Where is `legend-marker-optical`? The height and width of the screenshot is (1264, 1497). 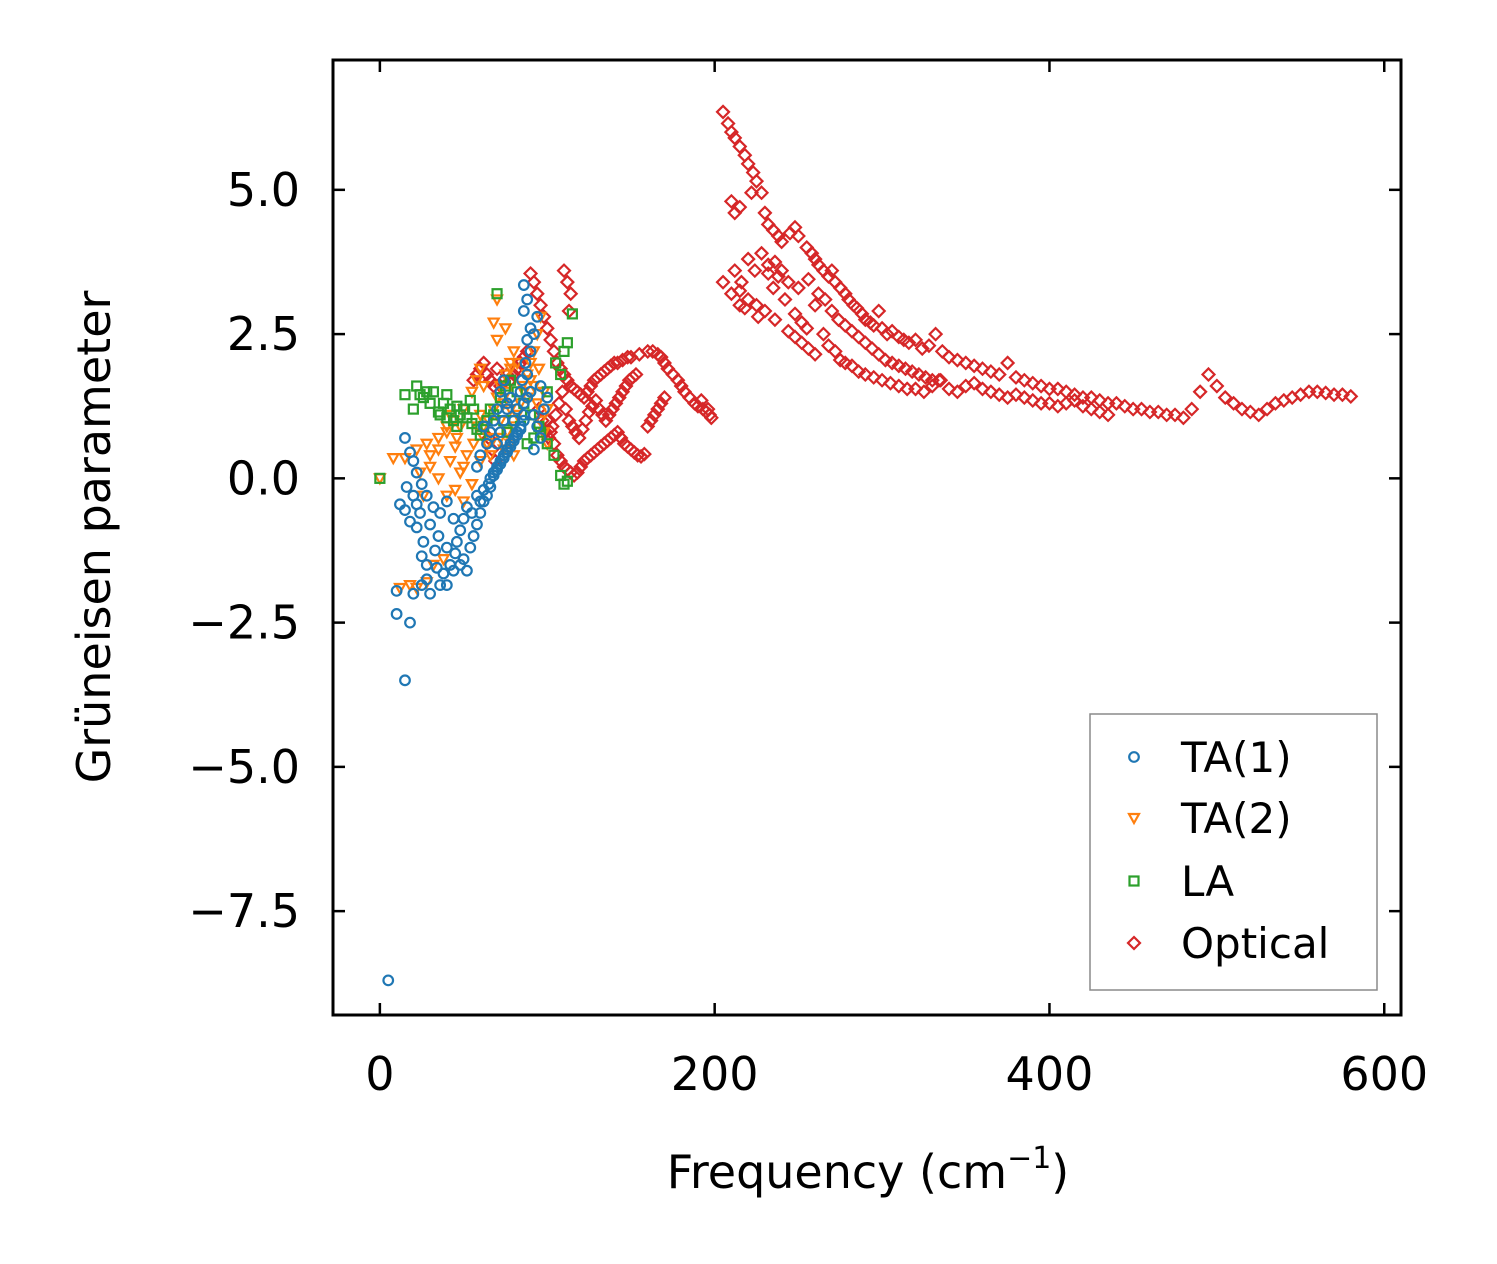 legend-marker-optical is located at coordinates (1134, 943).